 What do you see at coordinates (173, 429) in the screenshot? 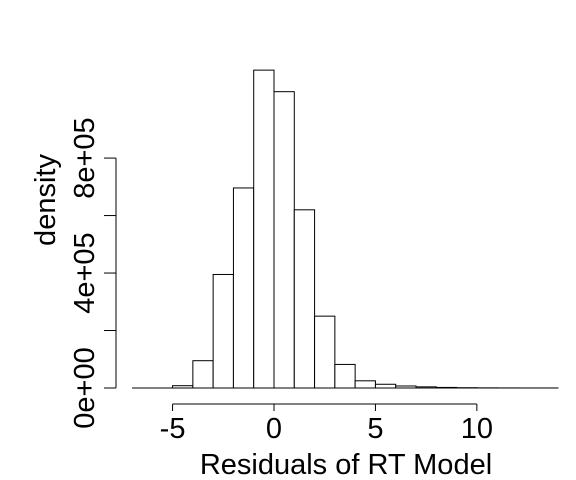
I see `x-tick-label-0: -5` at bounding box center [173, 429].